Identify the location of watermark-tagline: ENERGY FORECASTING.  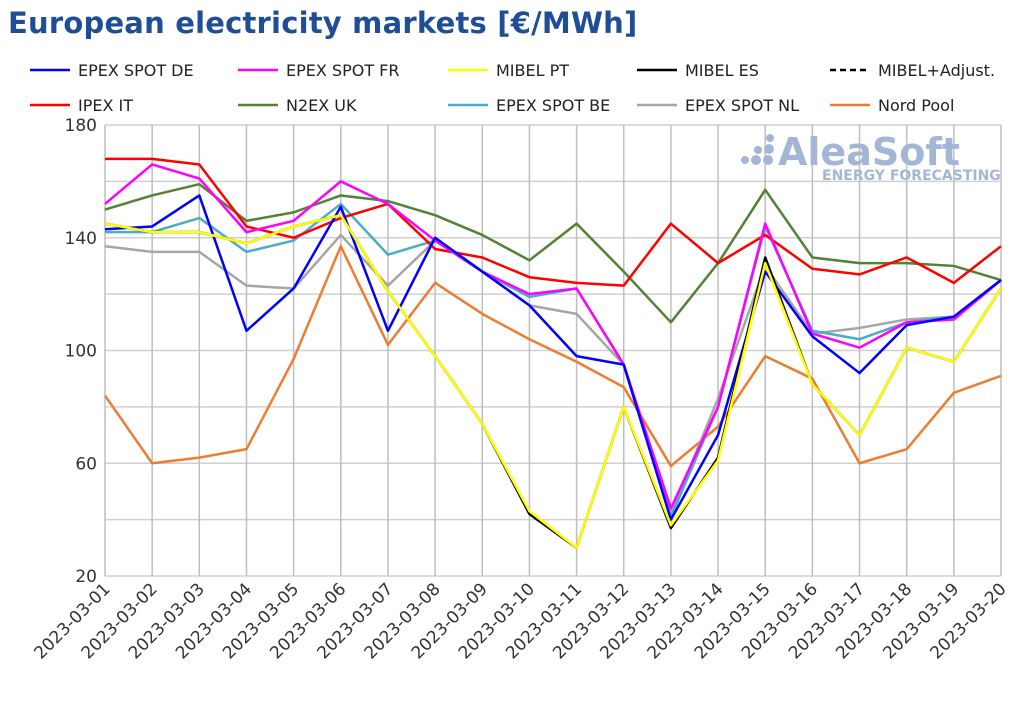
(911, 176).